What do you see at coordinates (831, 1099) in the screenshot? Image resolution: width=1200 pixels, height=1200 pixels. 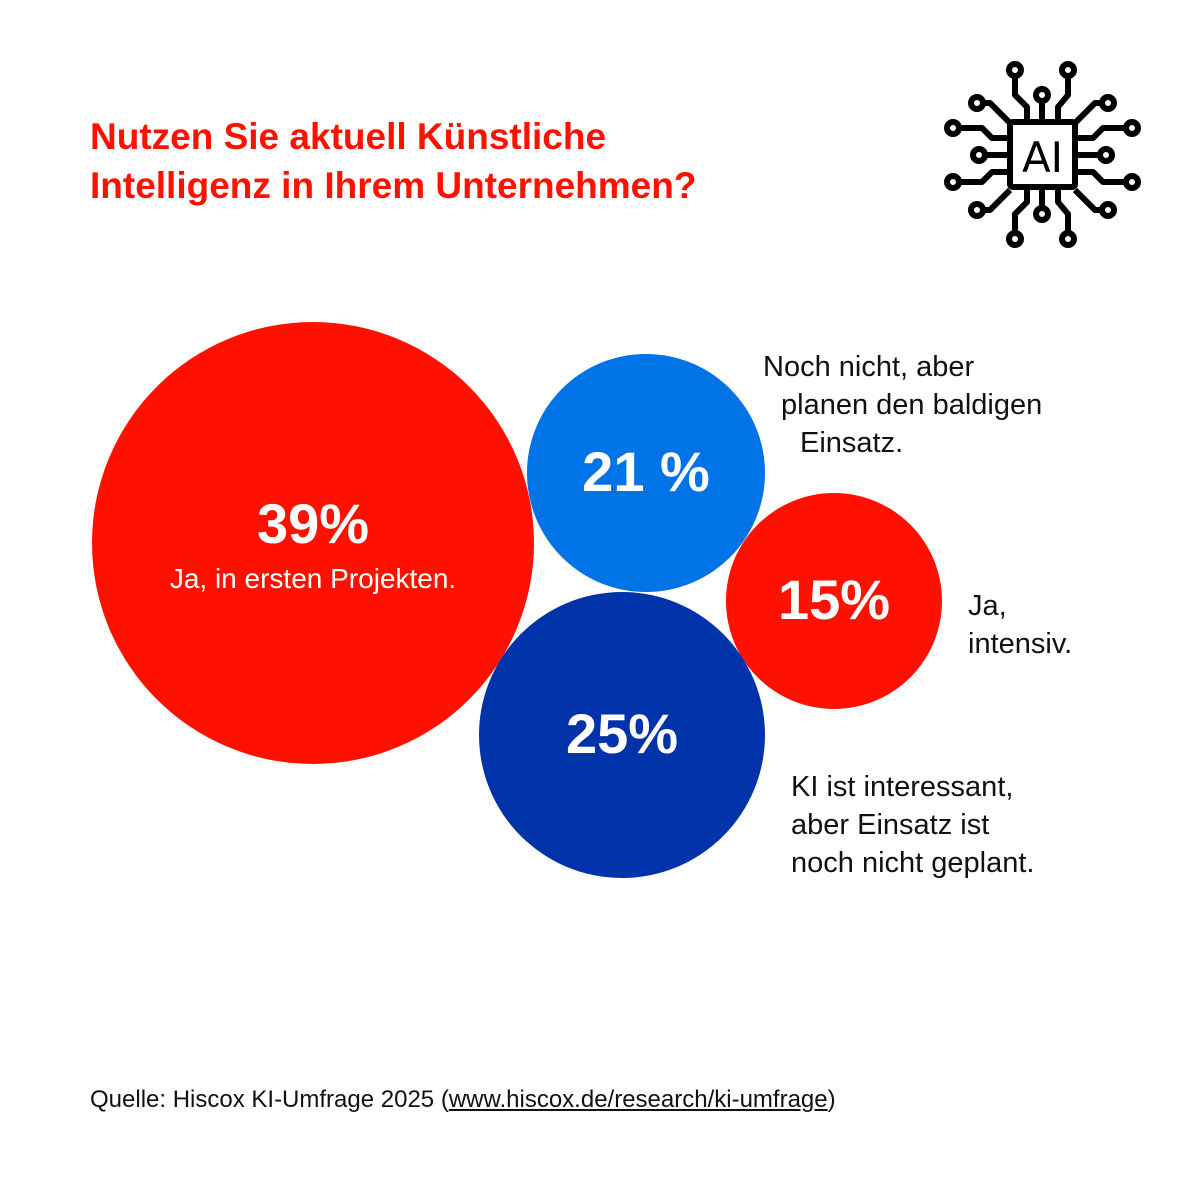 I see `source-suffix: )` at bounding box center [831, 1099].